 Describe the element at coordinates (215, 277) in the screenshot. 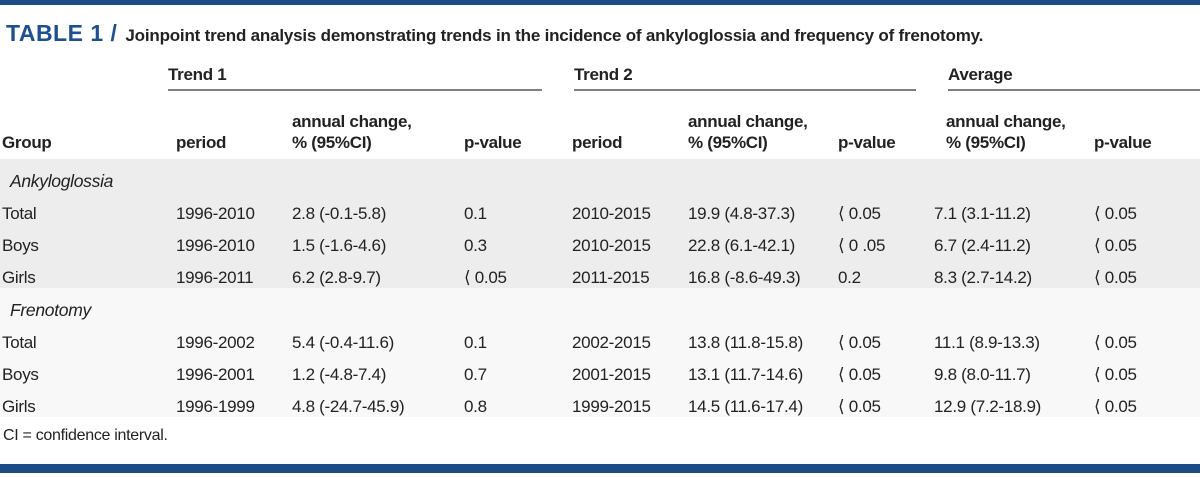

I see `t1-period-cell: 1996-2011` at that location.